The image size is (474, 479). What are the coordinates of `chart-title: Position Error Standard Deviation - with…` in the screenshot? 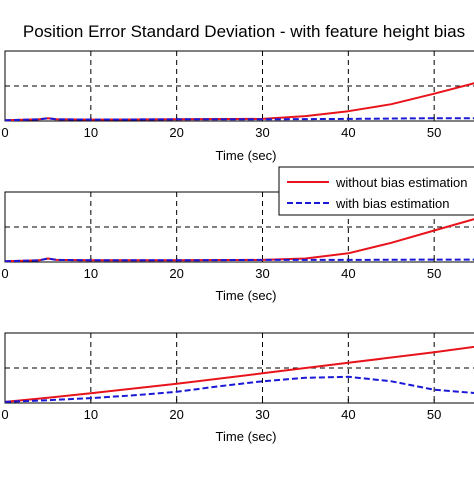 It's located at (244, 31).